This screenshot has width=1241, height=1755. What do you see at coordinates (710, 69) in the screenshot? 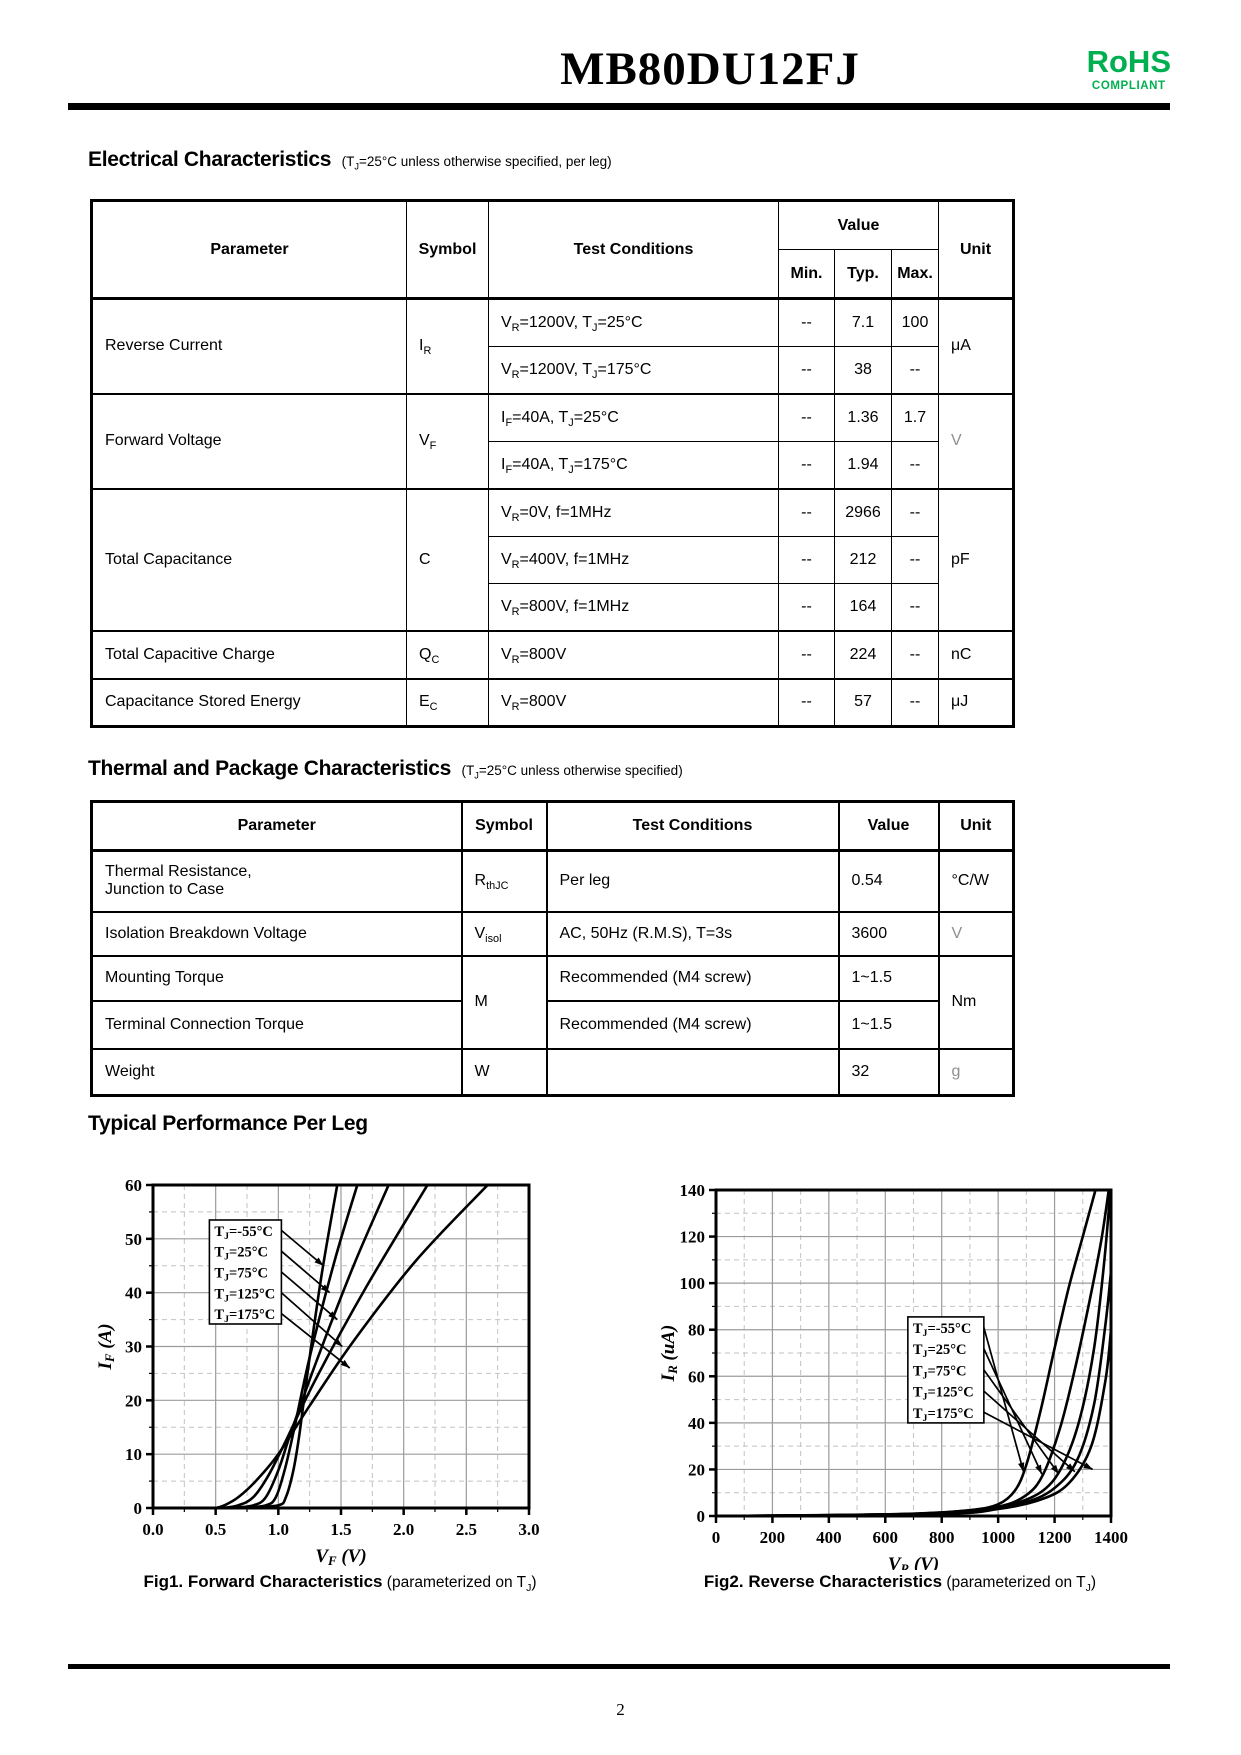
I see `page-title: MB80DU12FJ` at bounding box center [710, 69].